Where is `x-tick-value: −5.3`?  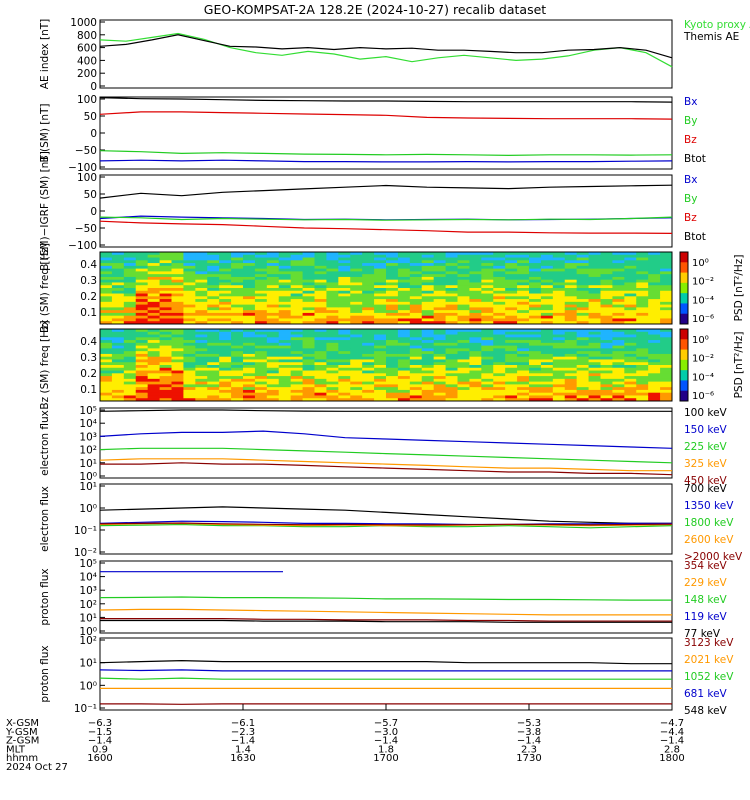
x-tick-value: −5.3 is located at coordinates (529, 723).